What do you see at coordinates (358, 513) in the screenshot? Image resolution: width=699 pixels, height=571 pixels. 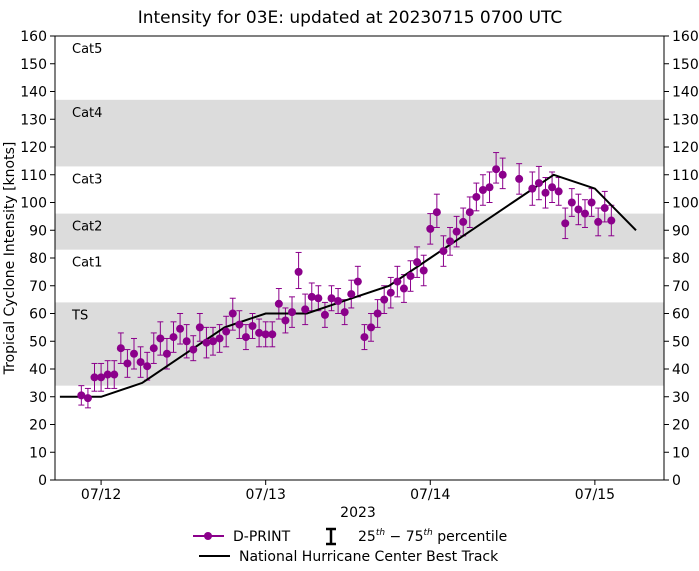 I see `x-axis-label: 2023` at bounding box center [358, 513].